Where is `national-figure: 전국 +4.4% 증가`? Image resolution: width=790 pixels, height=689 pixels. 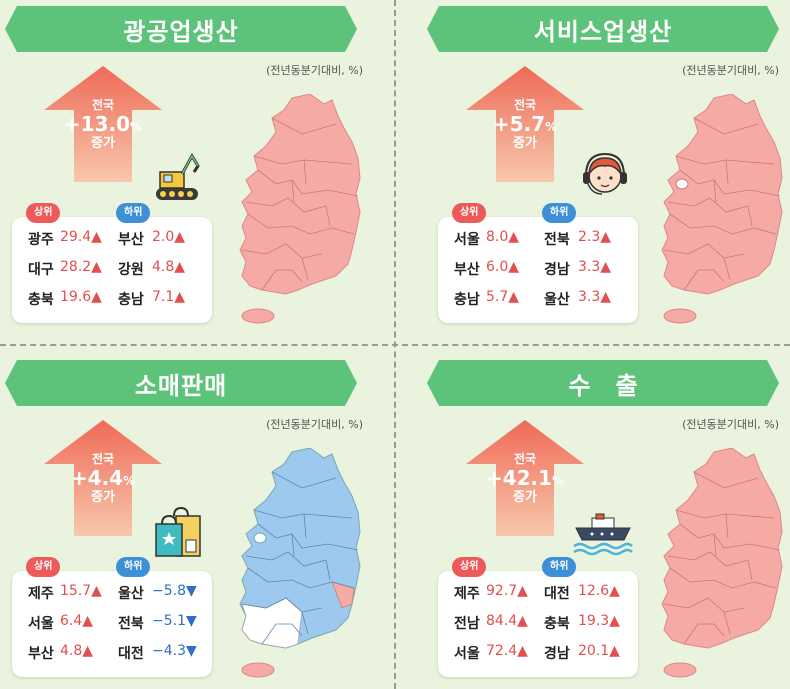 national-figure: 전국 +4.4% 증가 is located at coordinates (103, 479).